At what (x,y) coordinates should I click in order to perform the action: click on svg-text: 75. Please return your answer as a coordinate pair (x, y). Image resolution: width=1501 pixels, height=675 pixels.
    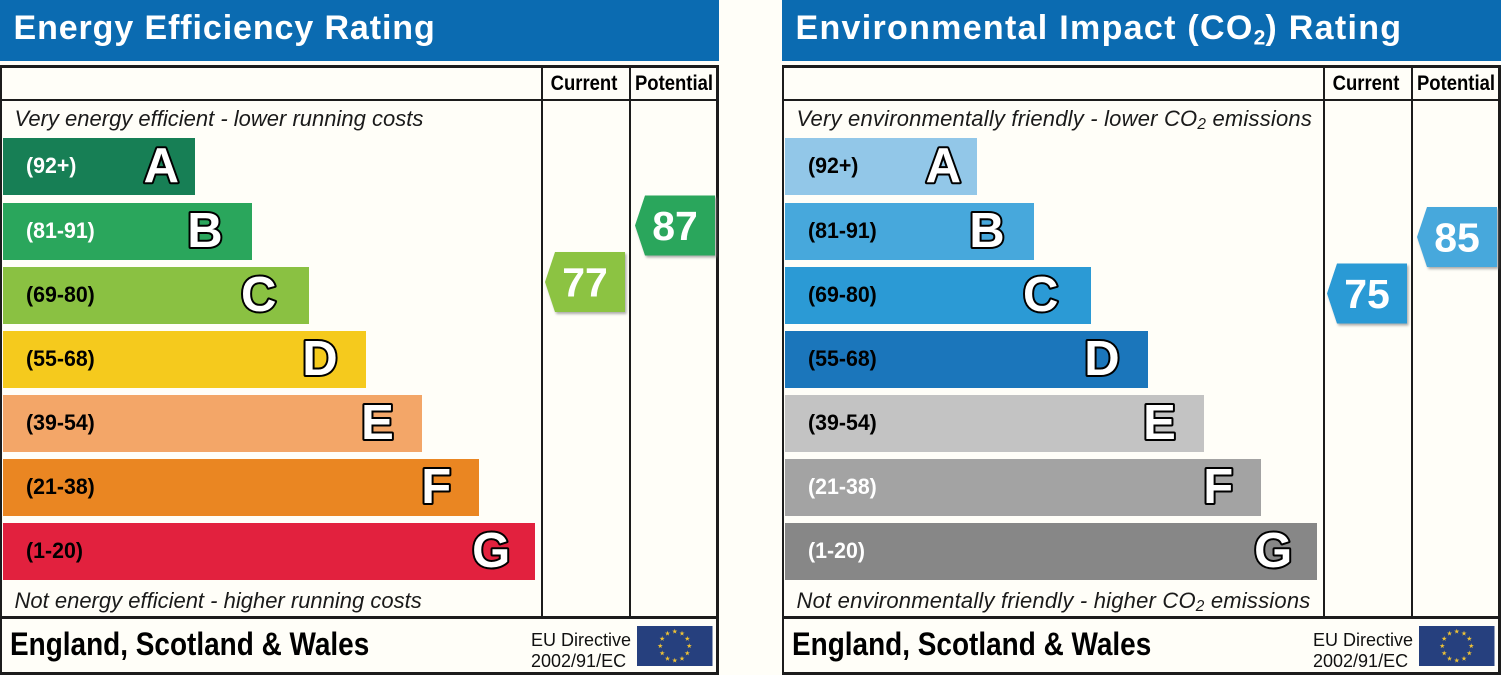
    Looking at the image, I should click on (1367, 294).